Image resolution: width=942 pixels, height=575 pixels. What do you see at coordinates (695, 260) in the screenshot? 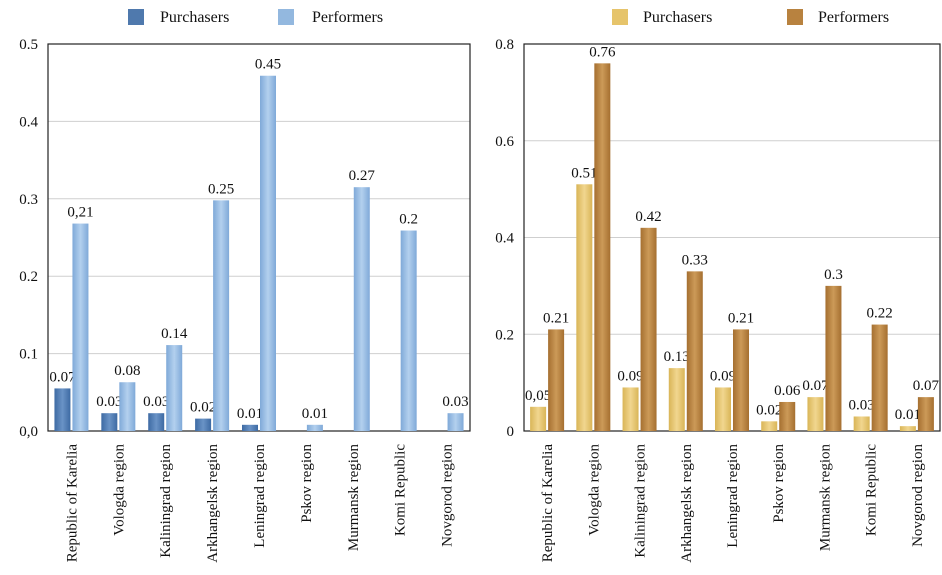
I see `data-label: 0.33` at bounding box center [695, 260].